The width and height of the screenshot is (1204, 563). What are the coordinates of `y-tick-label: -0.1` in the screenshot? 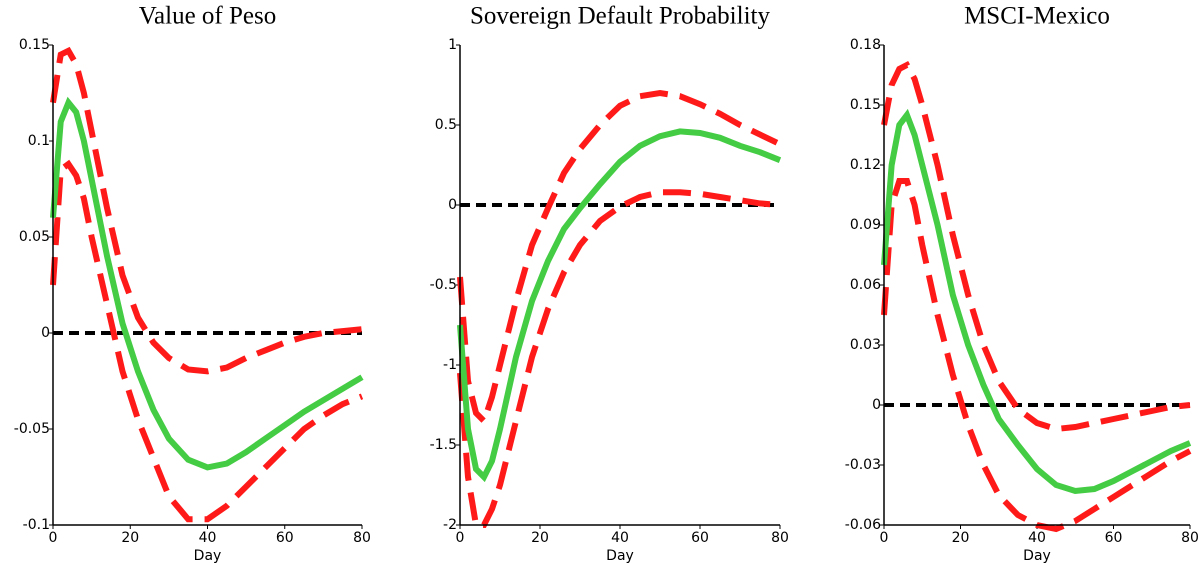 It's located at (36, 525).